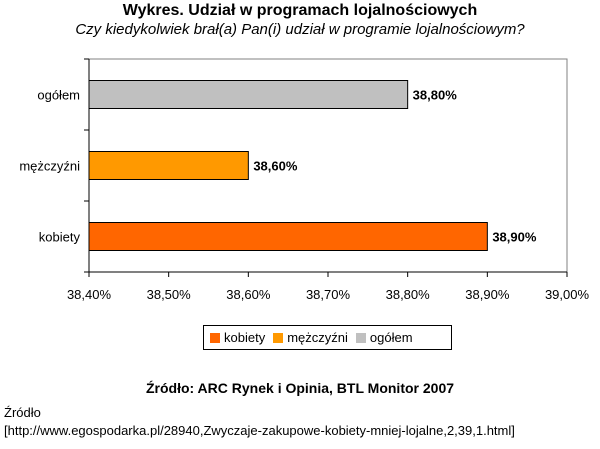 Image resolution: width=600 pixels, height=449 pixels. What do you see at coordinates (275, 166) in the screenshot?
I see `data-label-1: 38,60%` at bounding box center [275, 166].